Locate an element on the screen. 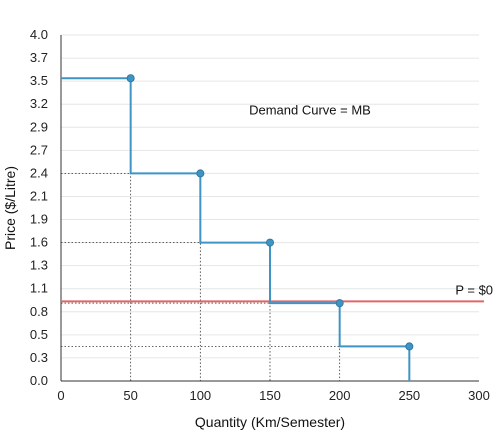 This screenshot has height=431, width=494. y-tick-label: 0.8 is located at coordinates (39, 311).